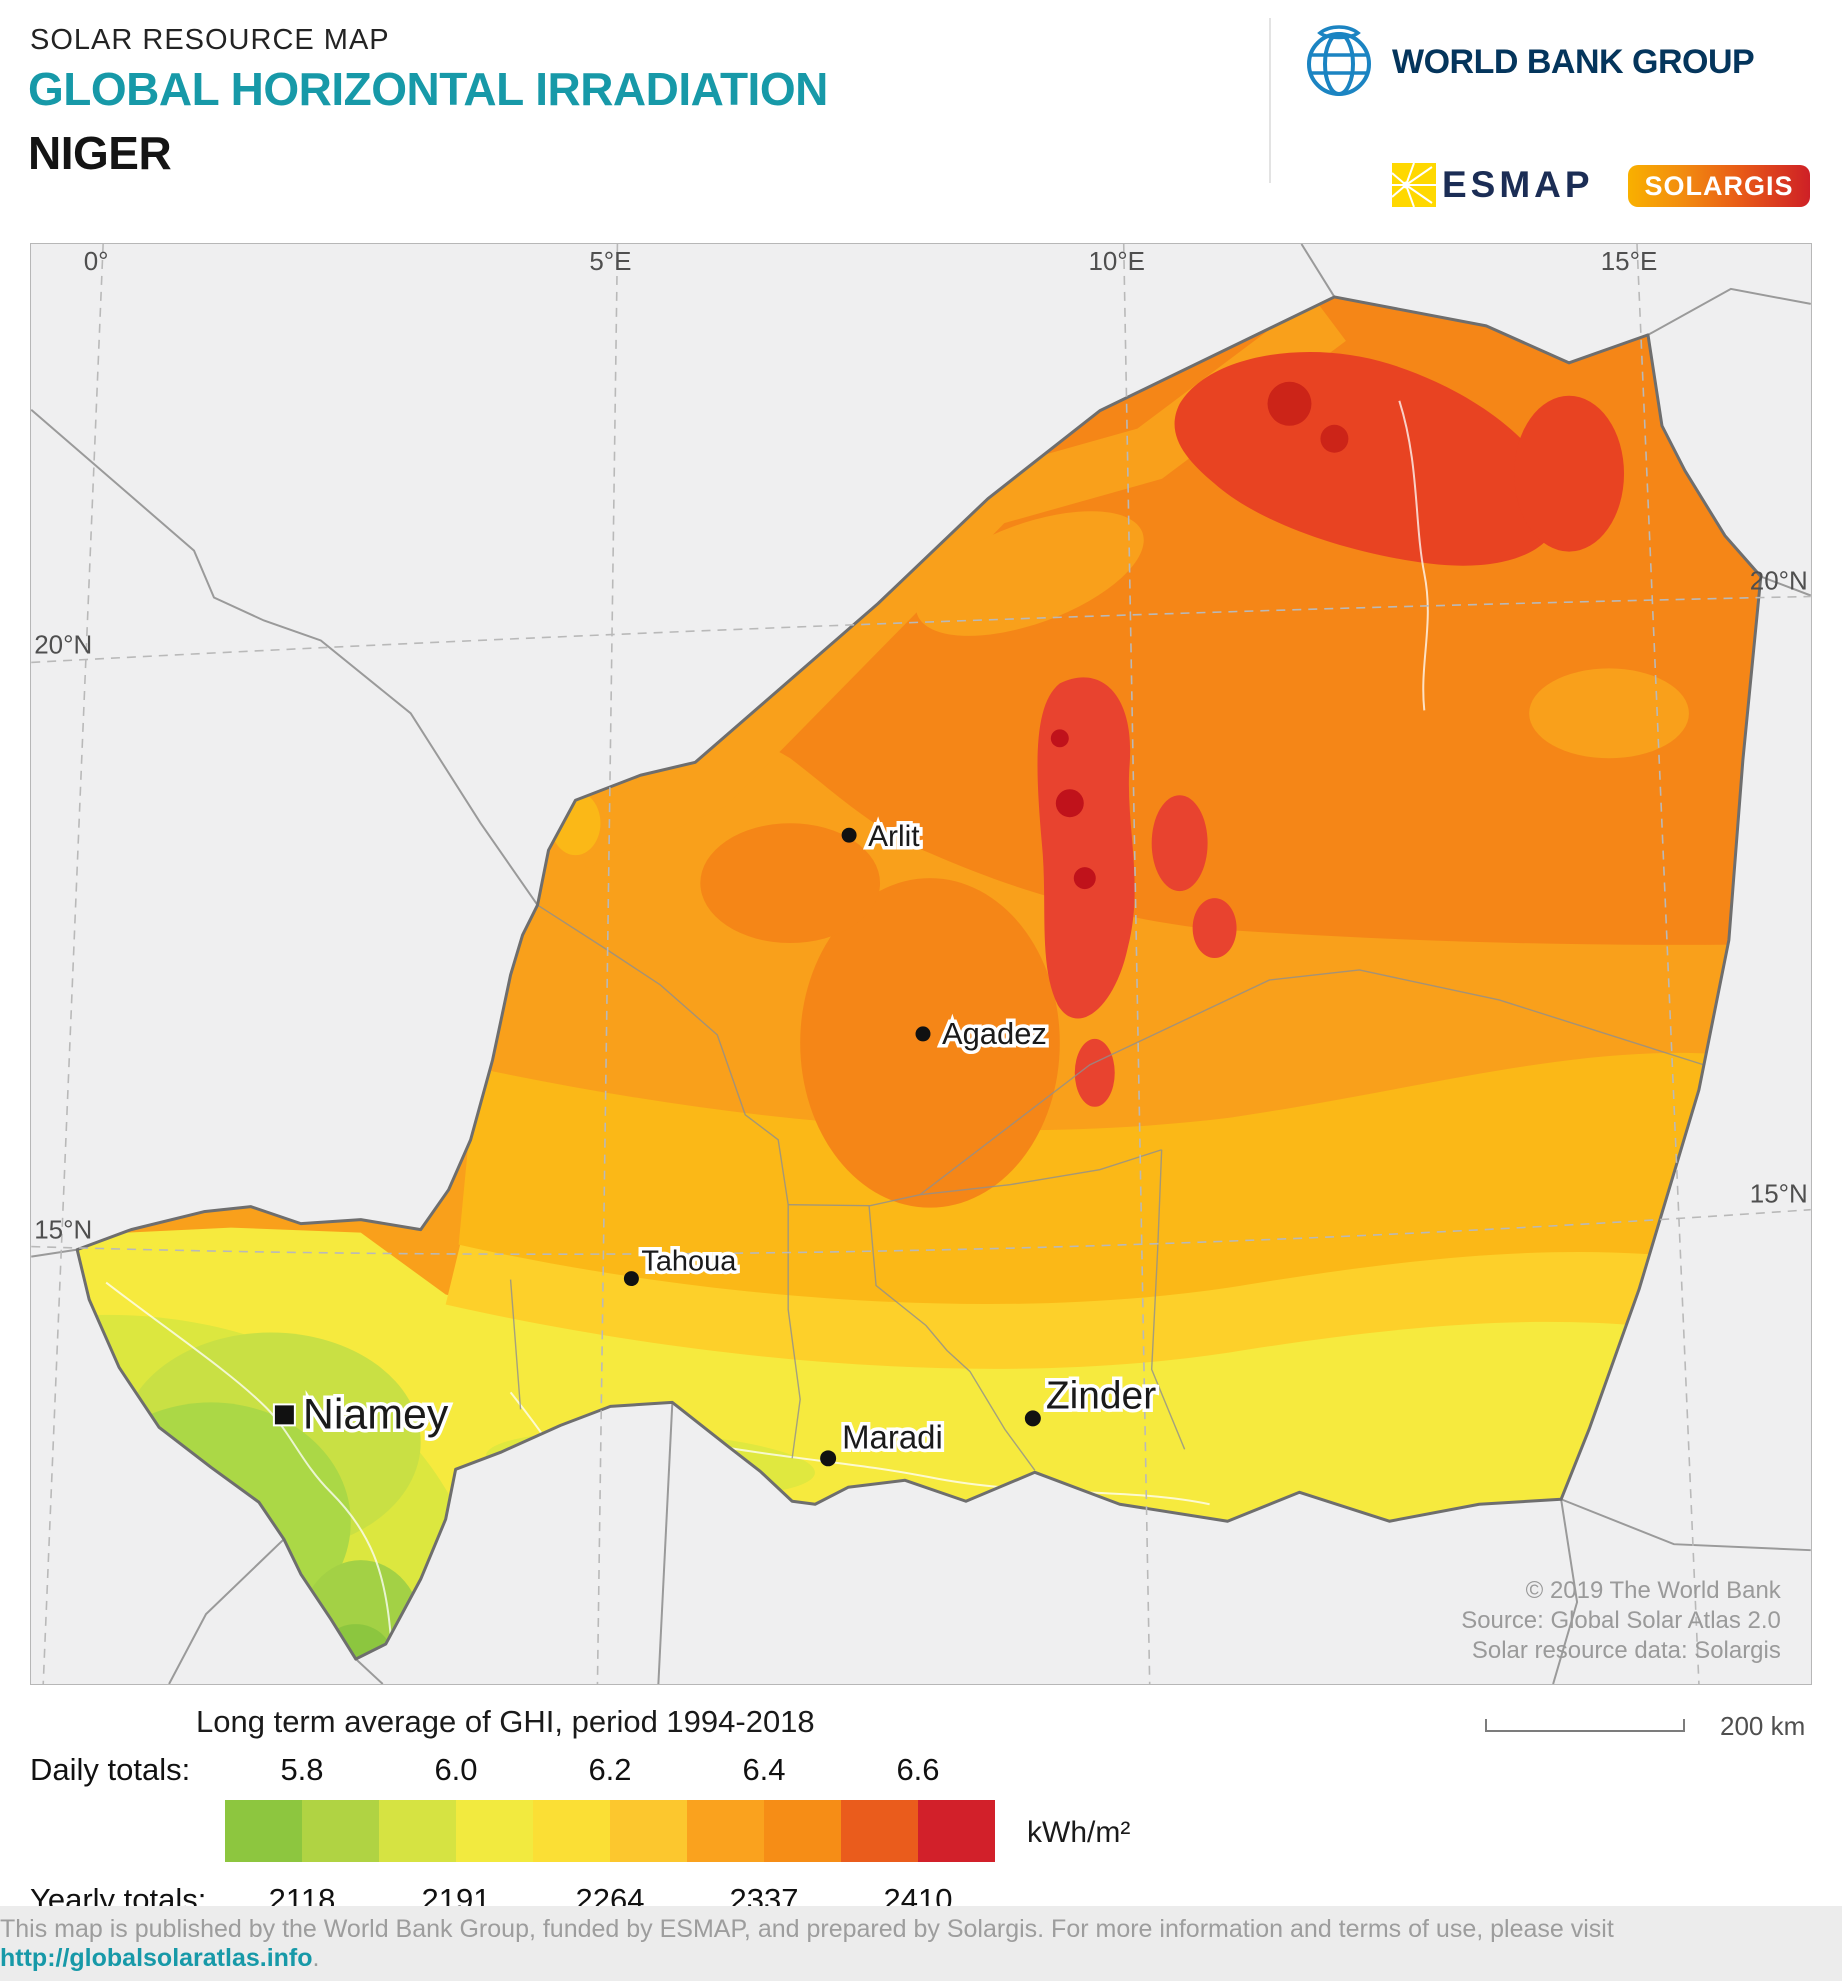  What do you see at coordinates (994, 1033) in the screenshot?
I see `agadez-label: Agadez` at bounding box center [994, 1033].